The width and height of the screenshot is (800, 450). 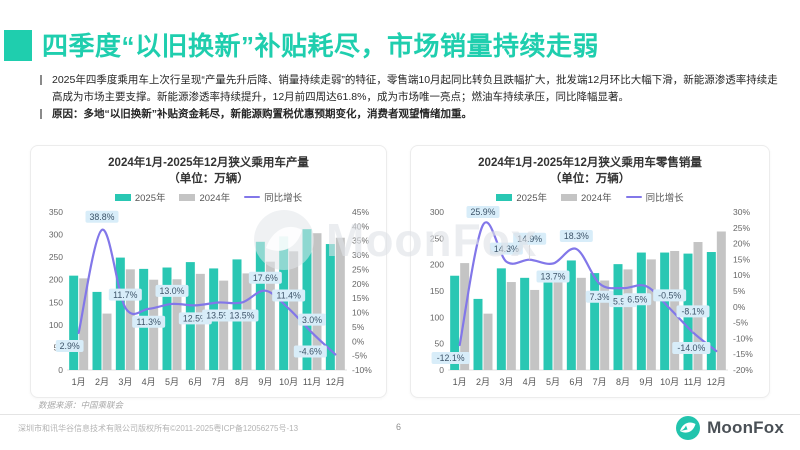 What do you see at coordinates (18, 45) in the screenshot?
I see `accent-square` at bounding box center [18, 45].